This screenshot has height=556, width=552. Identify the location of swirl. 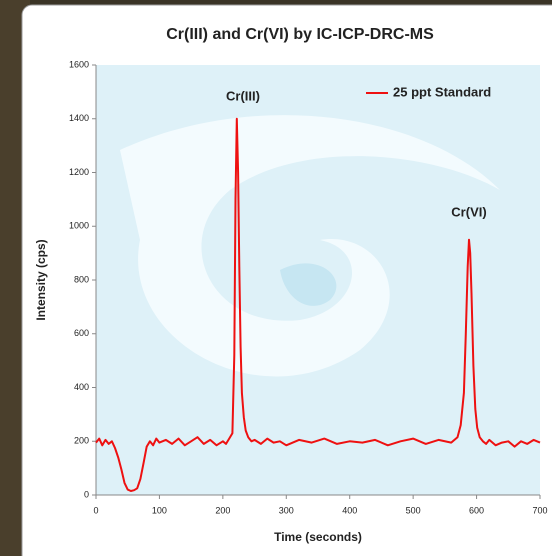
(308, 284).